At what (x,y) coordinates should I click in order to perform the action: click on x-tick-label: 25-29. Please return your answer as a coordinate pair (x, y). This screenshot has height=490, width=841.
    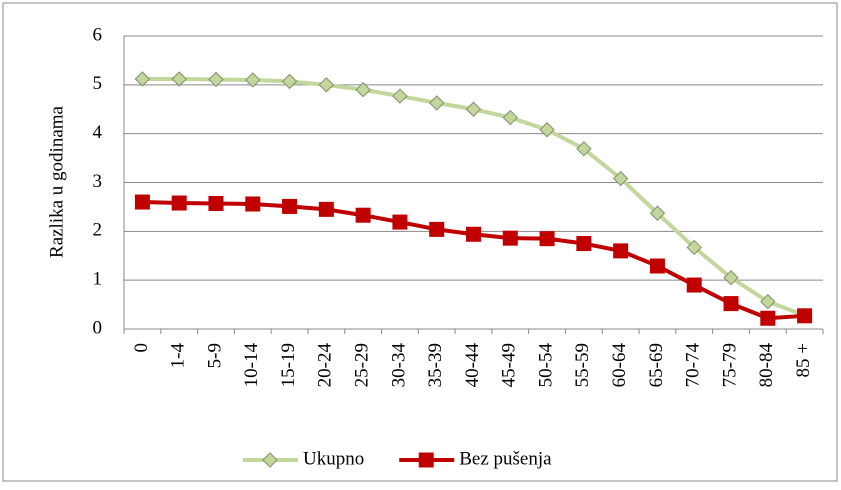
    Looking at the image, I should click on (361, 365).